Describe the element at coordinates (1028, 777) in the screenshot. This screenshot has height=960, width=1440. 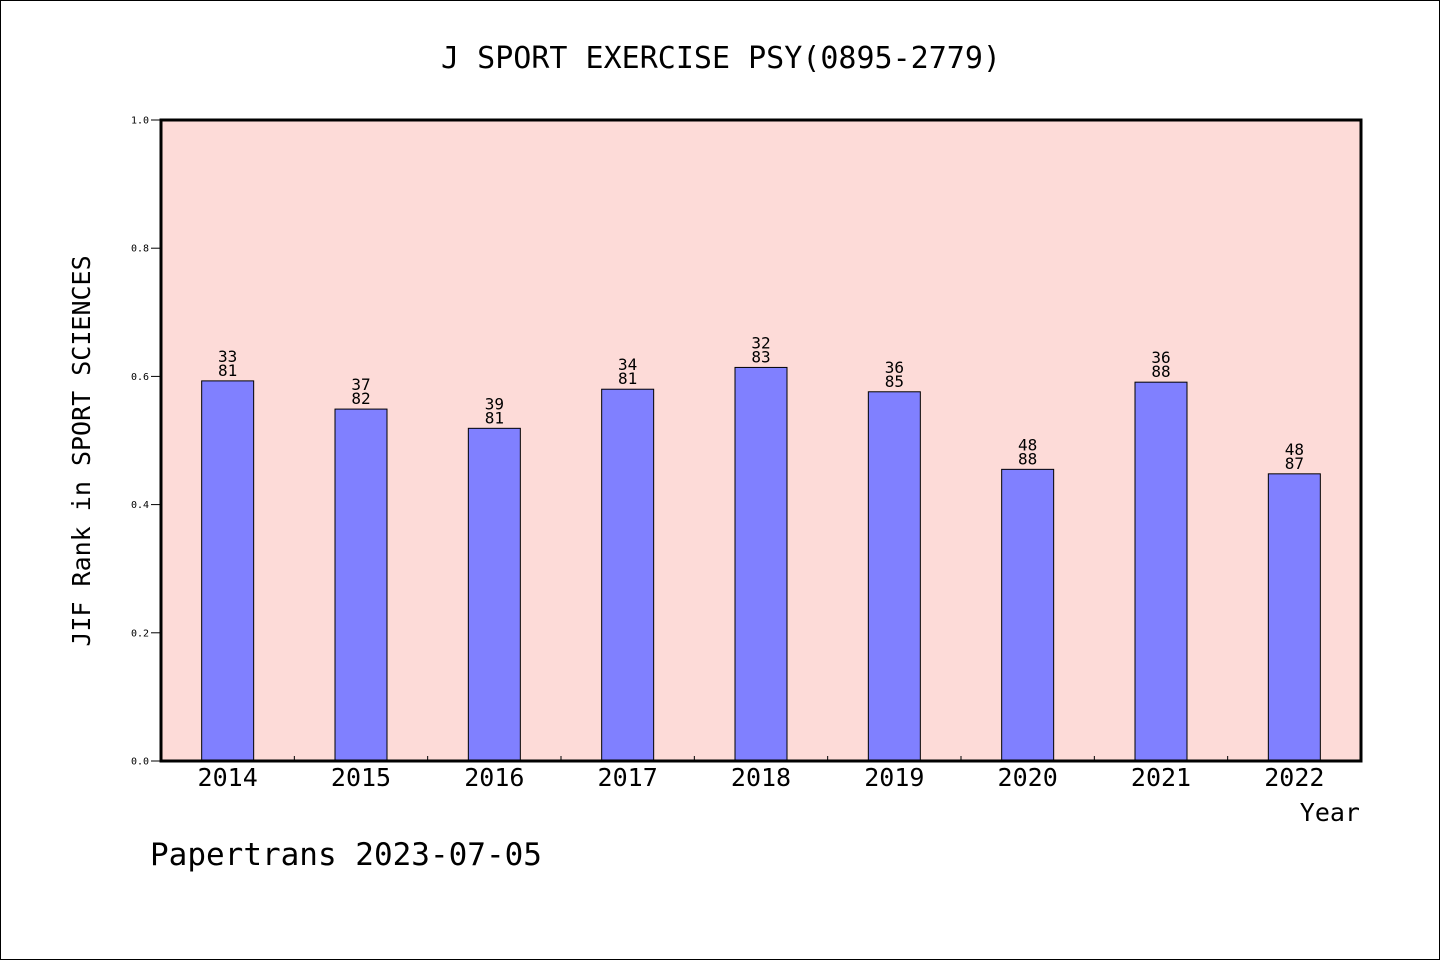
I see `x-tick-label: 2020` at that location.